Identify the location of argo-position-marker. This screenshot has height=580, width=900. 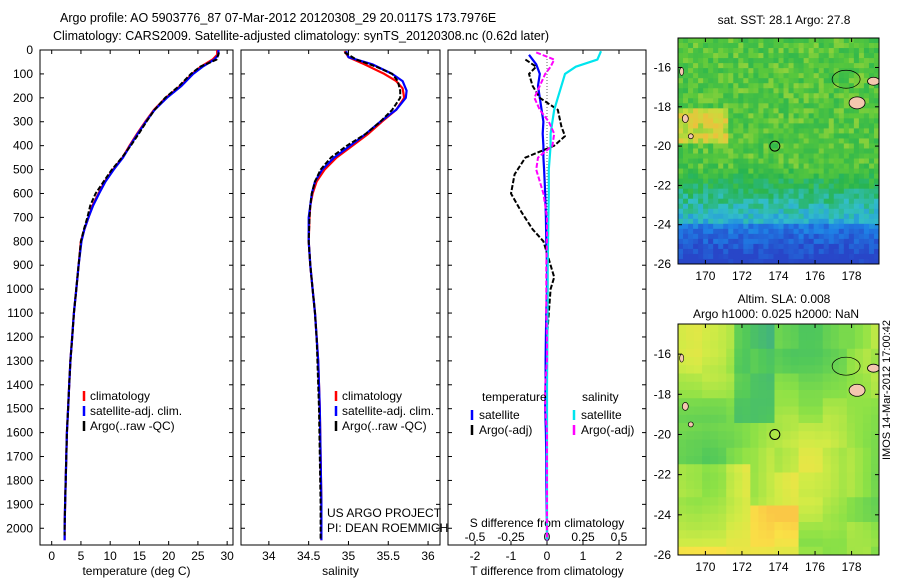
(775, 146).